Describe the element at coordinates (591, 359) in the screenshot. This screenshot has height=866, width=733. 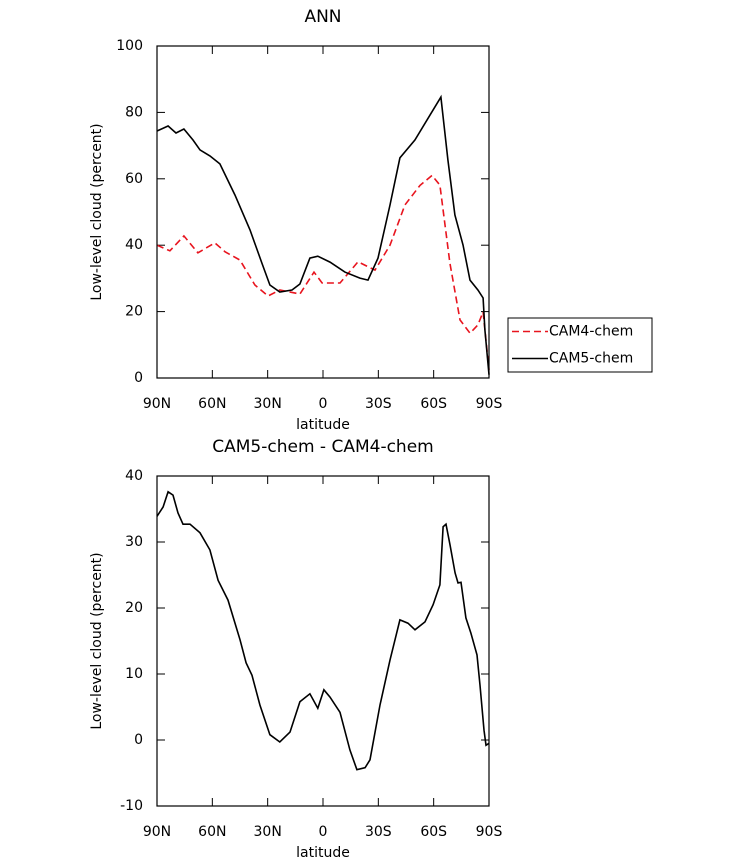
I see `legend-label: CAM5-chem` at that location.